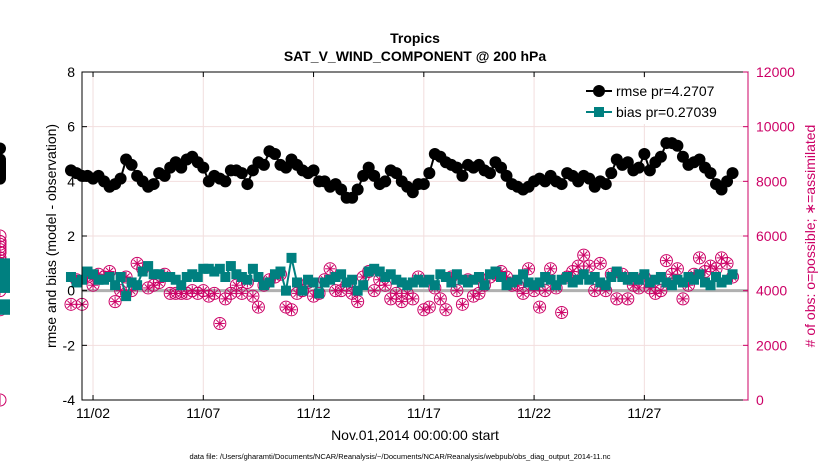 The height and width of the screenshot is (470, 830). I want to click on y2-tick-label: 8000, so click(771, 181).